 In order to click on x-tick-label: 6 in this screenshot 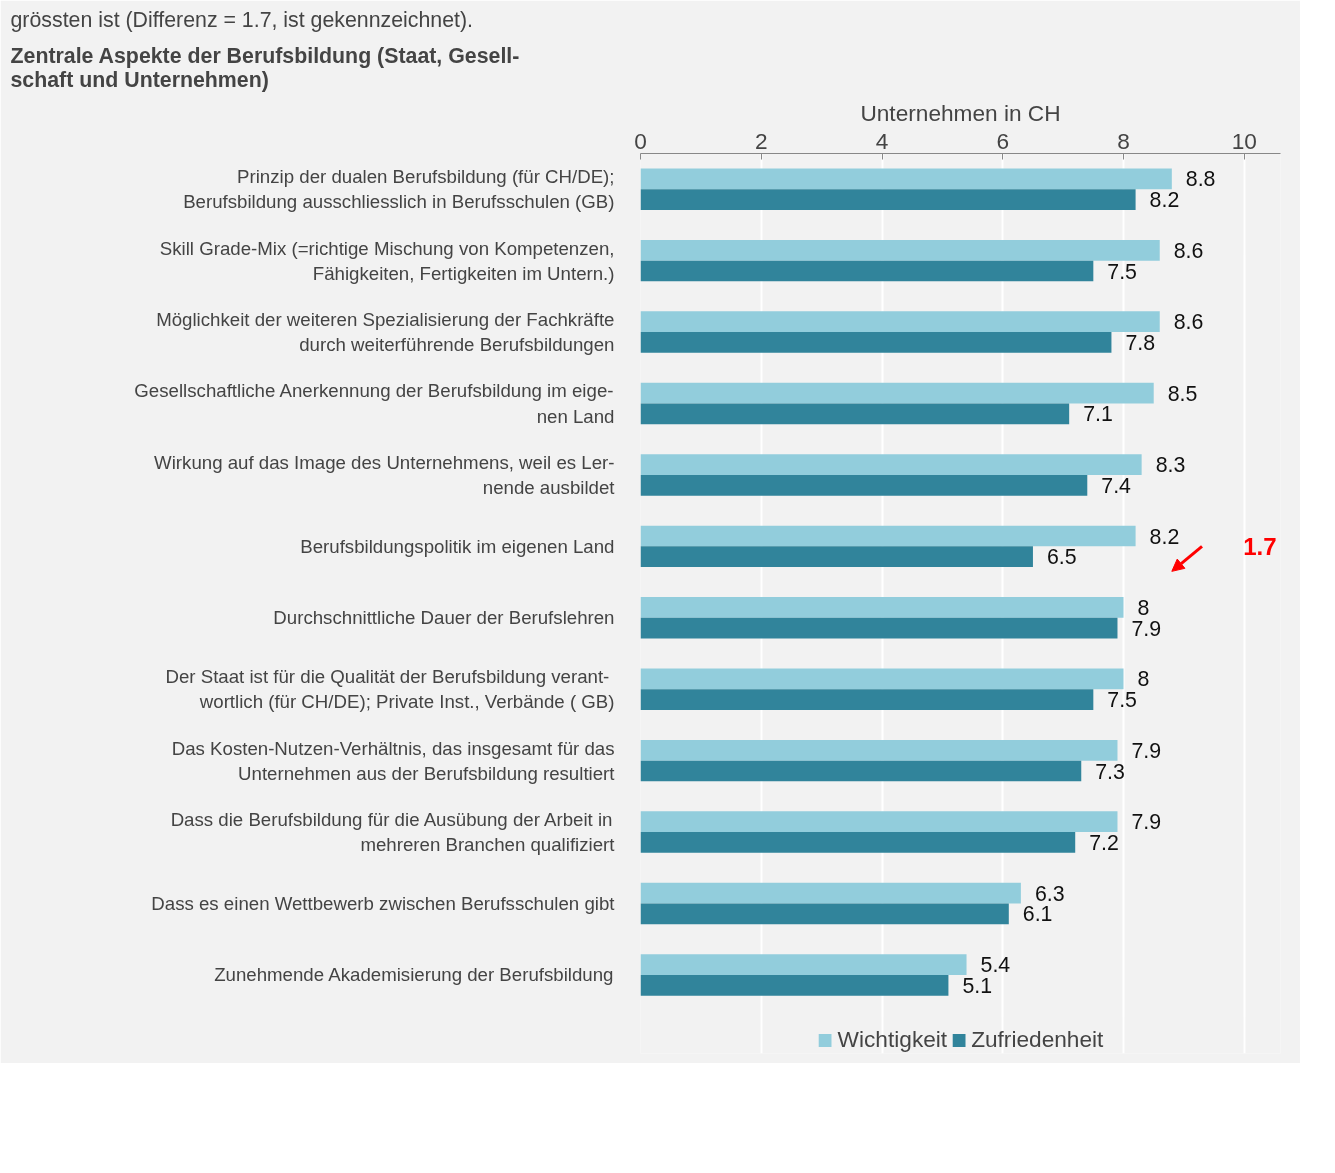, I will do `click(1003, 140)`.